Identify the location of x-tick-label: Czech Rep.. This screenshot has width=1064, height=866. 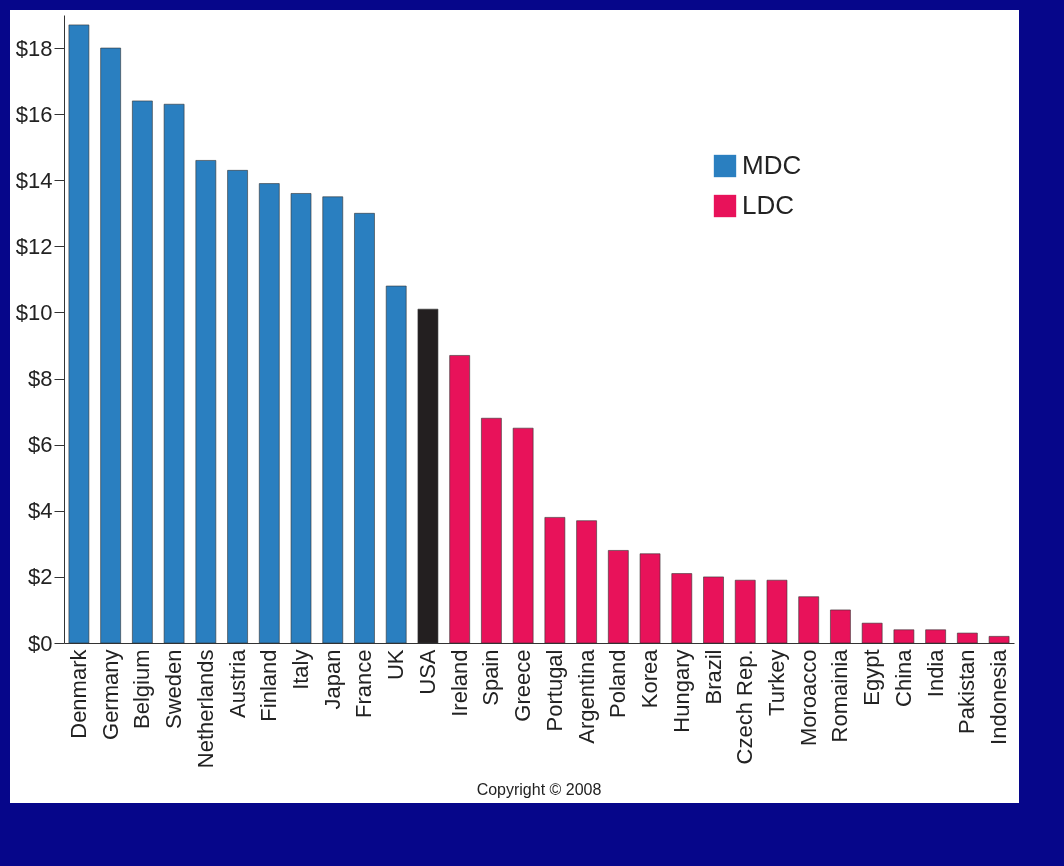
(745, 707).